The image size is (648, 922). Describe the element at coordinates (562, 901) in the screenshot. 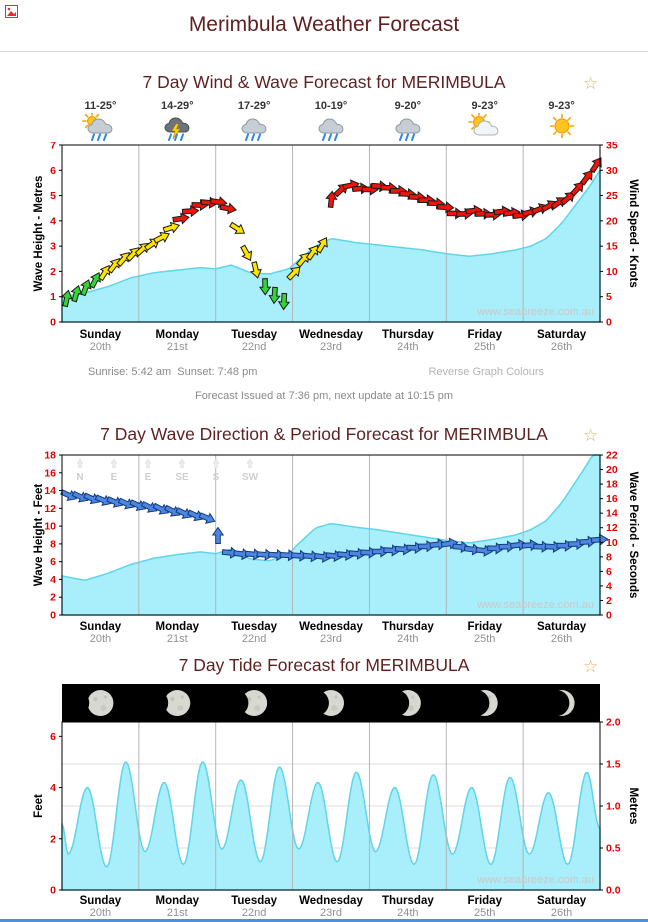

I see `day-name: Saturday` at that location.